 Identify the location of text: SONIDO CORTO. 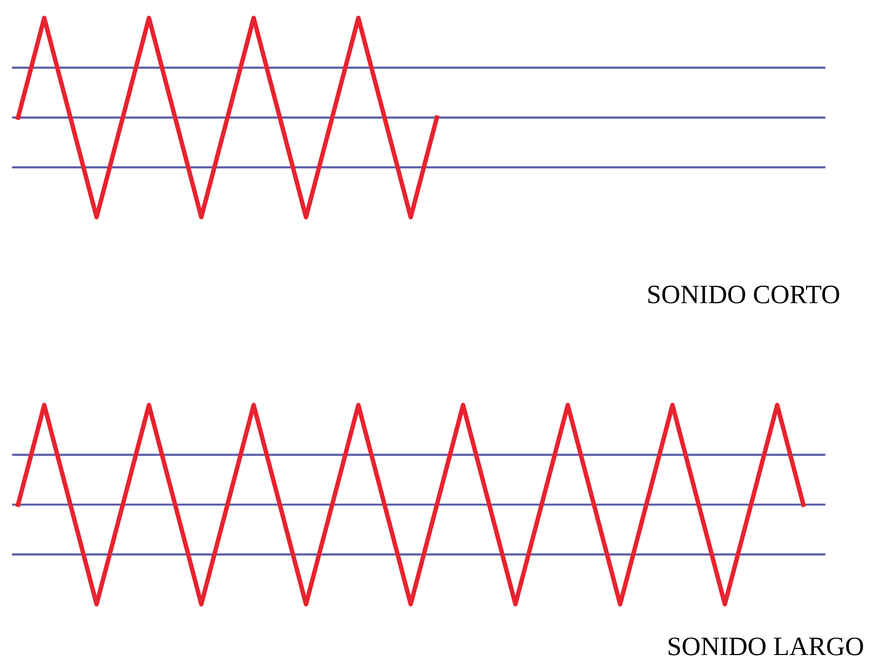
(744, 295).